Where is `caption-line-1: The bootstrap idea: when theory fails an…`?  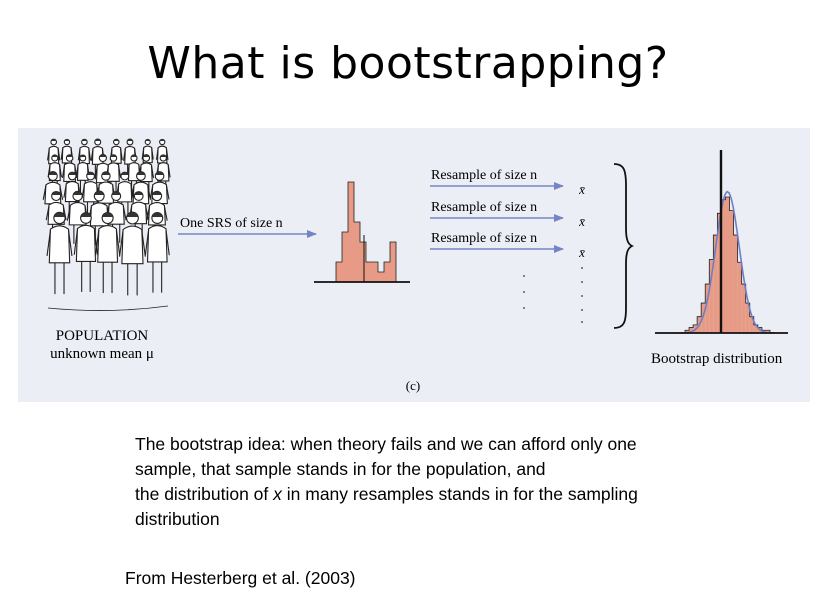
caption-line-1: The bootstrap idea: when theory fails an… is located at coordinates (386, 444).